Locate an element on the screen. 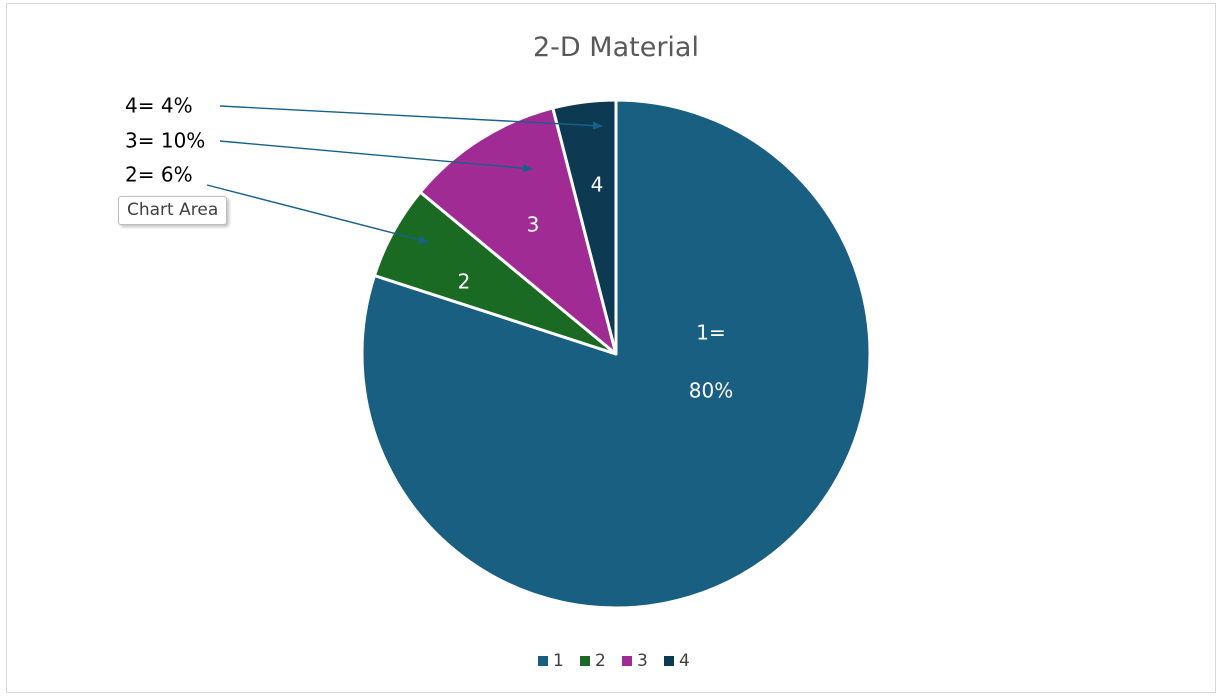 This screenshot has width=1223, height=696. slice-label-2: 2 is located at coordinates (464, 282).